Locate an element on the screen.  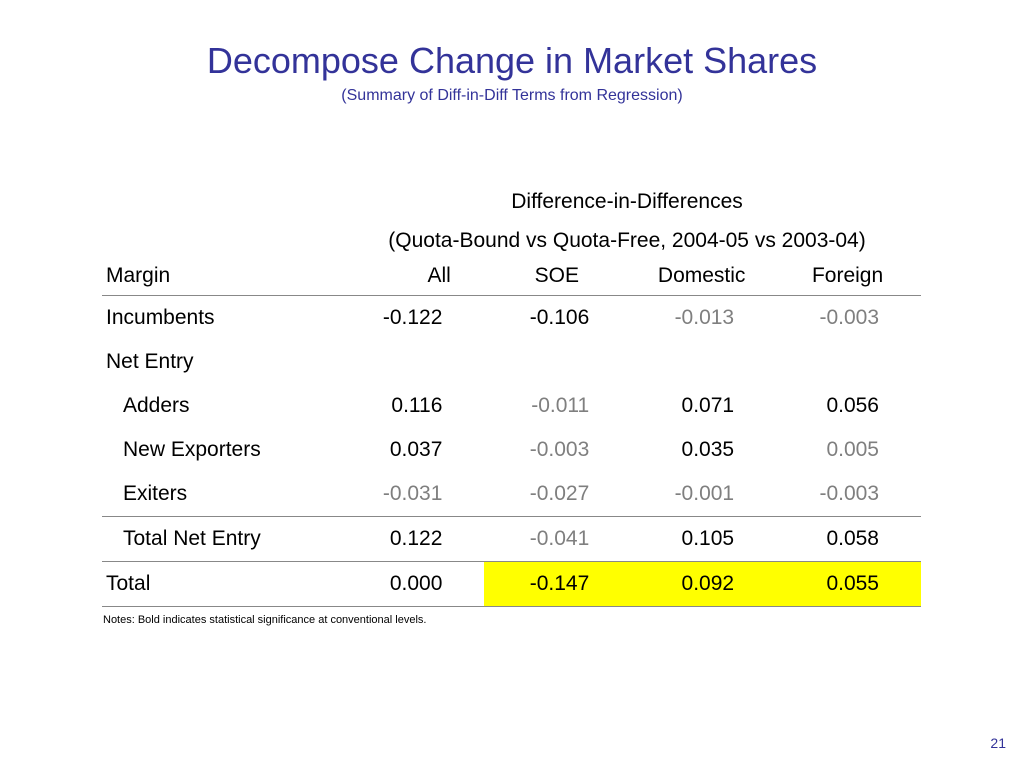
table-cell: 0.037 is located at coordinates (416, 449).